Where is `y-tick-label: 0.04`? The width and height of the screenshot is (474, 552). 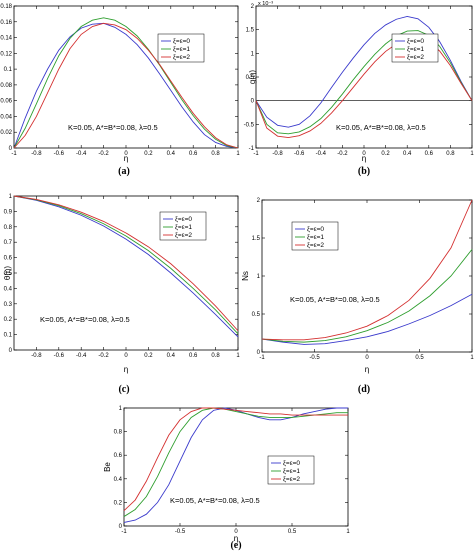
y-tick-label: 0.04 is located at coordinates (6, 117).